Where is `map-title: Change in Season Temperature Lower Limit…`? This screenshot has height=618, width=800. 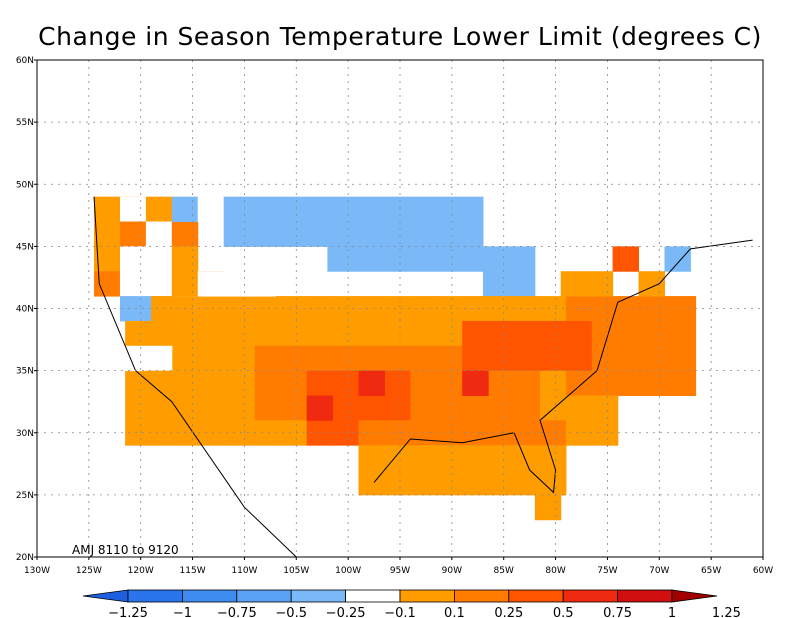 map-title: Change in Season Temperature Lower Limit… is located at coordinates (400, 36).